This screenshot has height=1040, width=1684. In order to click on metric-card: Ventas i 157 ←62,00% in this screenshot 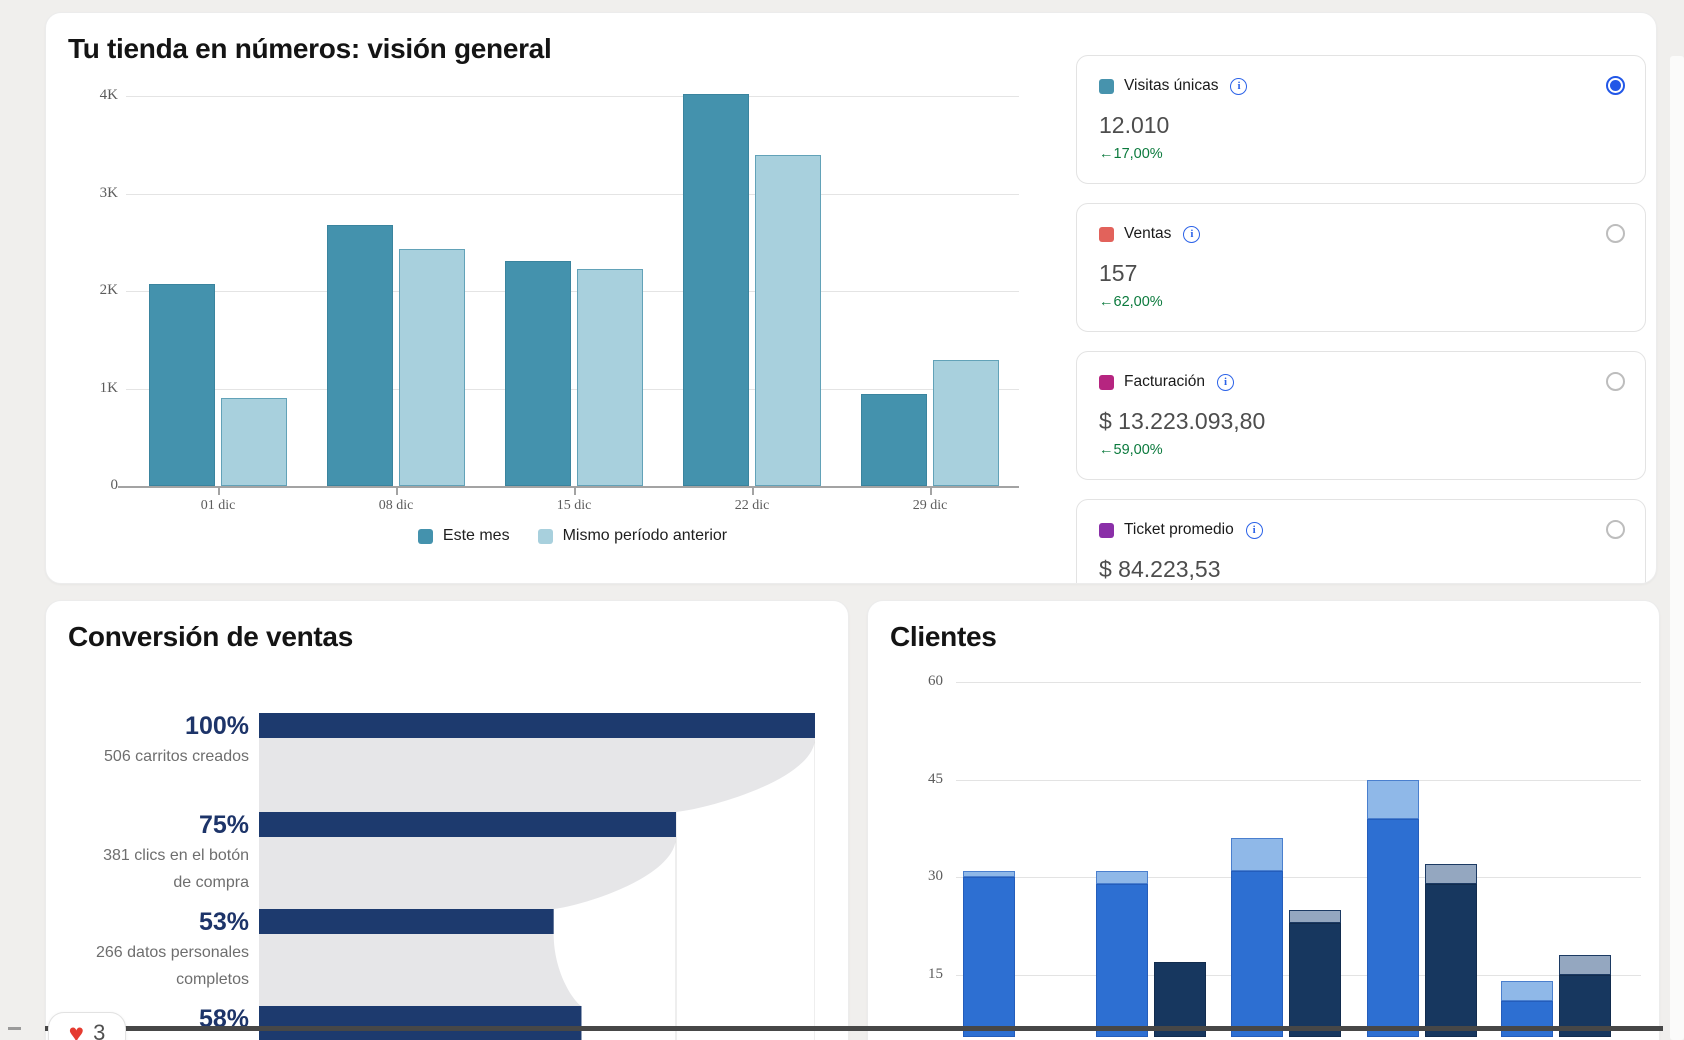, I will do `click(1361, 267)`.